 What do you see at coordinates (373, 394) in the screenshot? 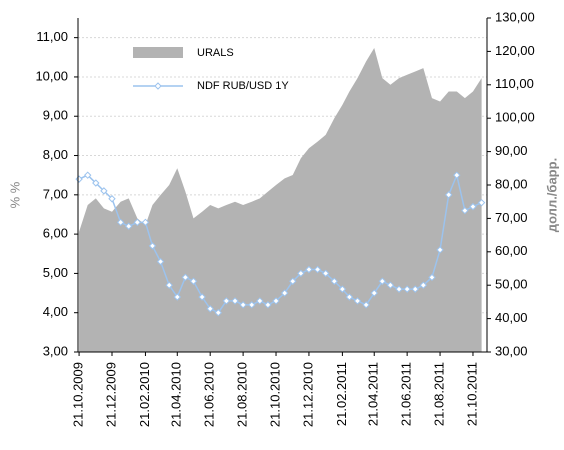
I see `x-tick-label: 21.04.2011` at bounding box center [373, 394].